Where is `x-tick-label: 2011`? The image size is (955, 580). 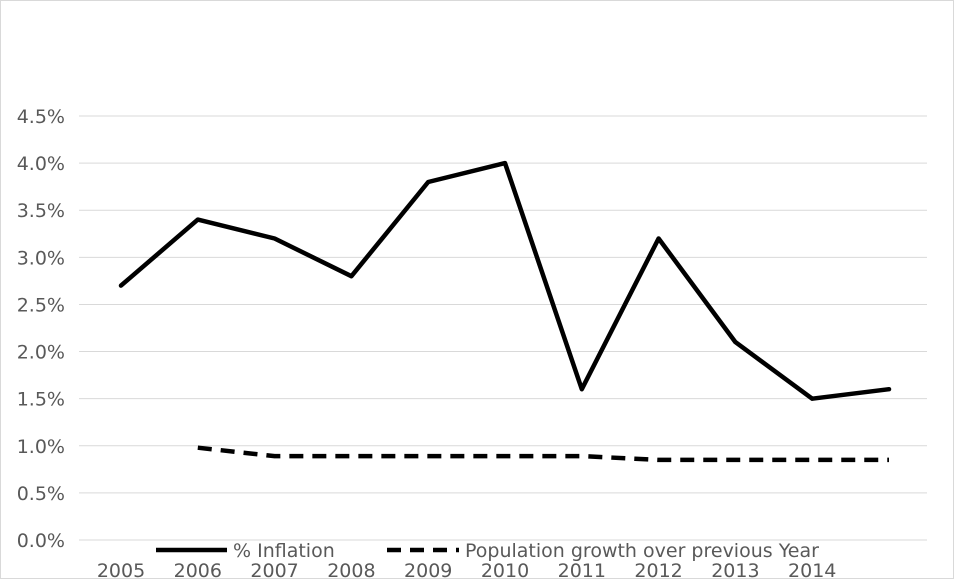
x-tick-label: 2011 is located at coordinates (582, 570).